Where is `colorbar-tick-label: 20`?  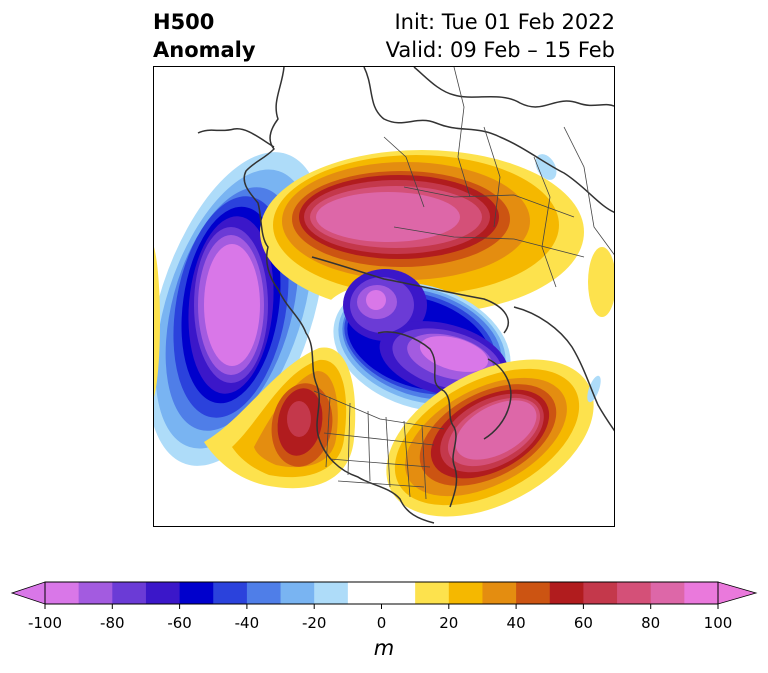
colorbar-tick-label: 20 is located at coordinates (449, 623).